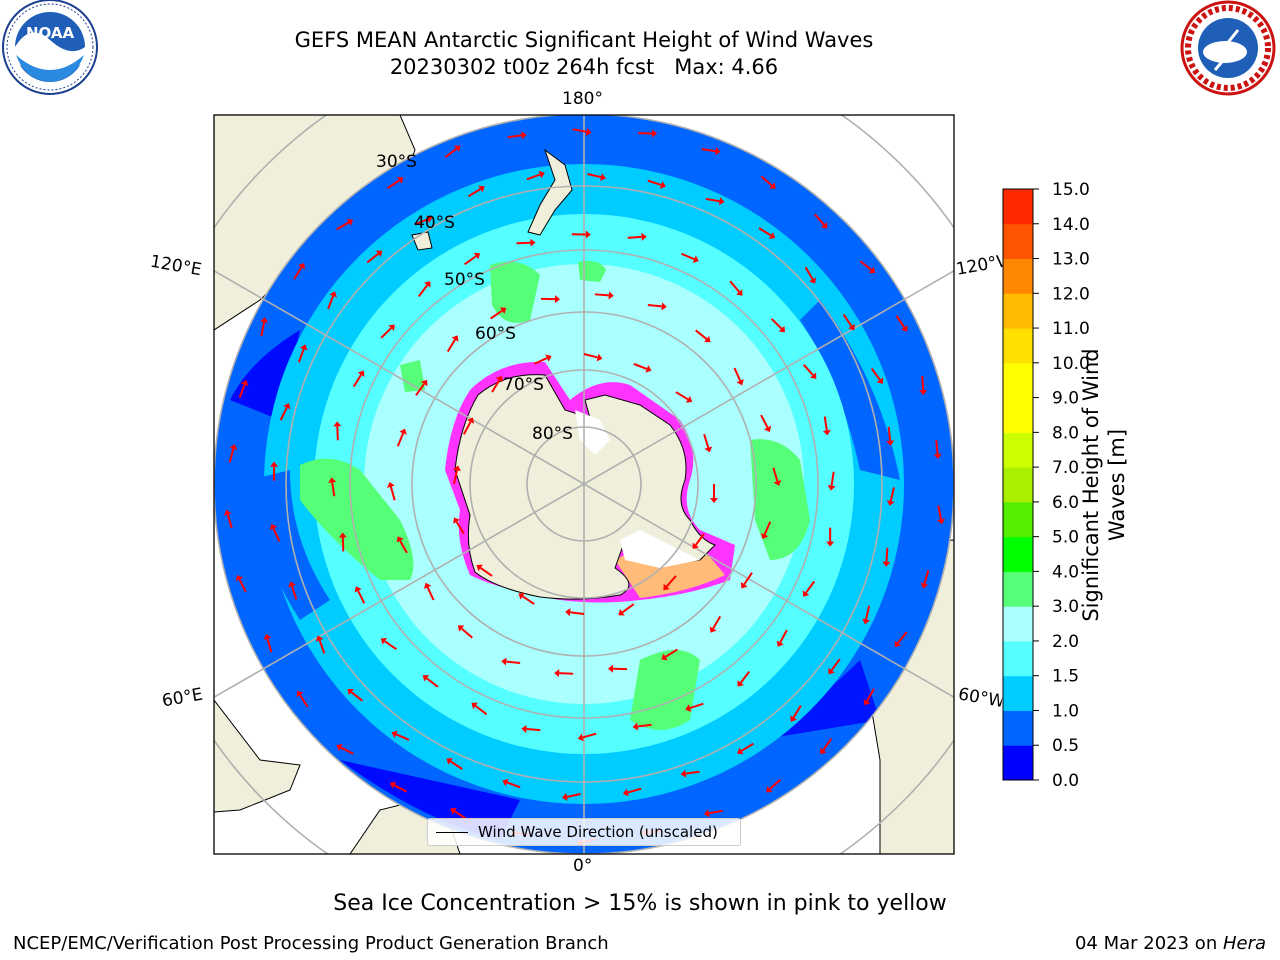  What do you see at coordinates (552, 434) in the screenshot?
I see `lat-label-80s: 80°S` at bounding box center [552, 434].